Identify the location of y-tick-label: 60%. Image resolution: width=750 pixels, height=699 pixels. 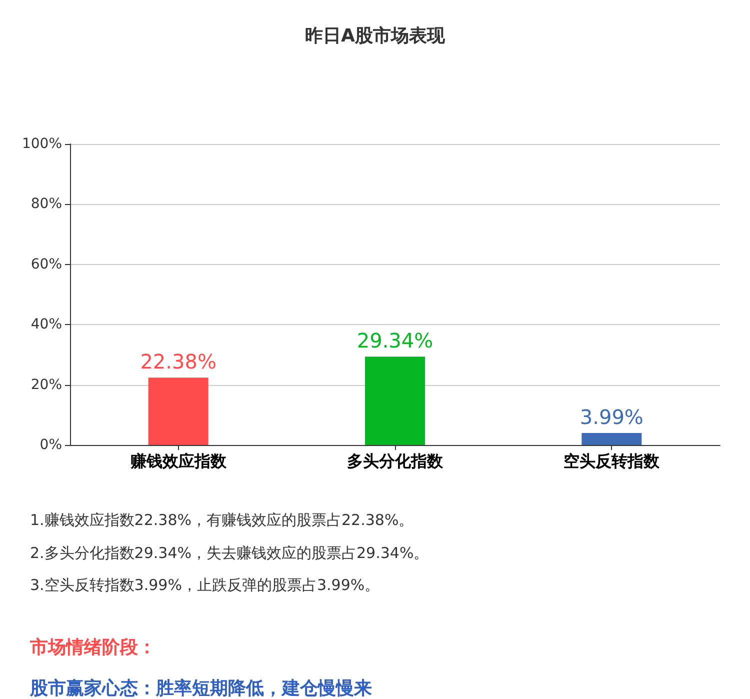
(46, 264).